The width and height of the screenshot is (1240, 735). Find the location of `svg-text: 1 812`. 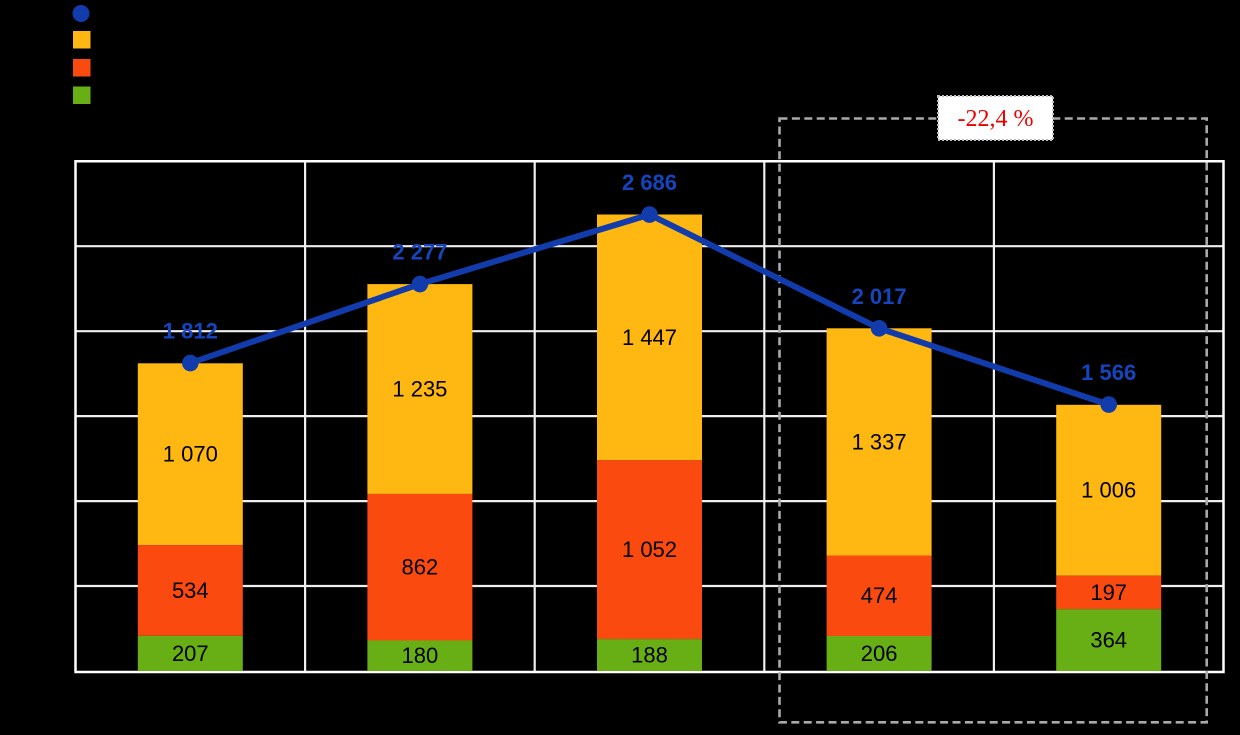

svg-text: 1 812 is located at coordinates (190, 331).